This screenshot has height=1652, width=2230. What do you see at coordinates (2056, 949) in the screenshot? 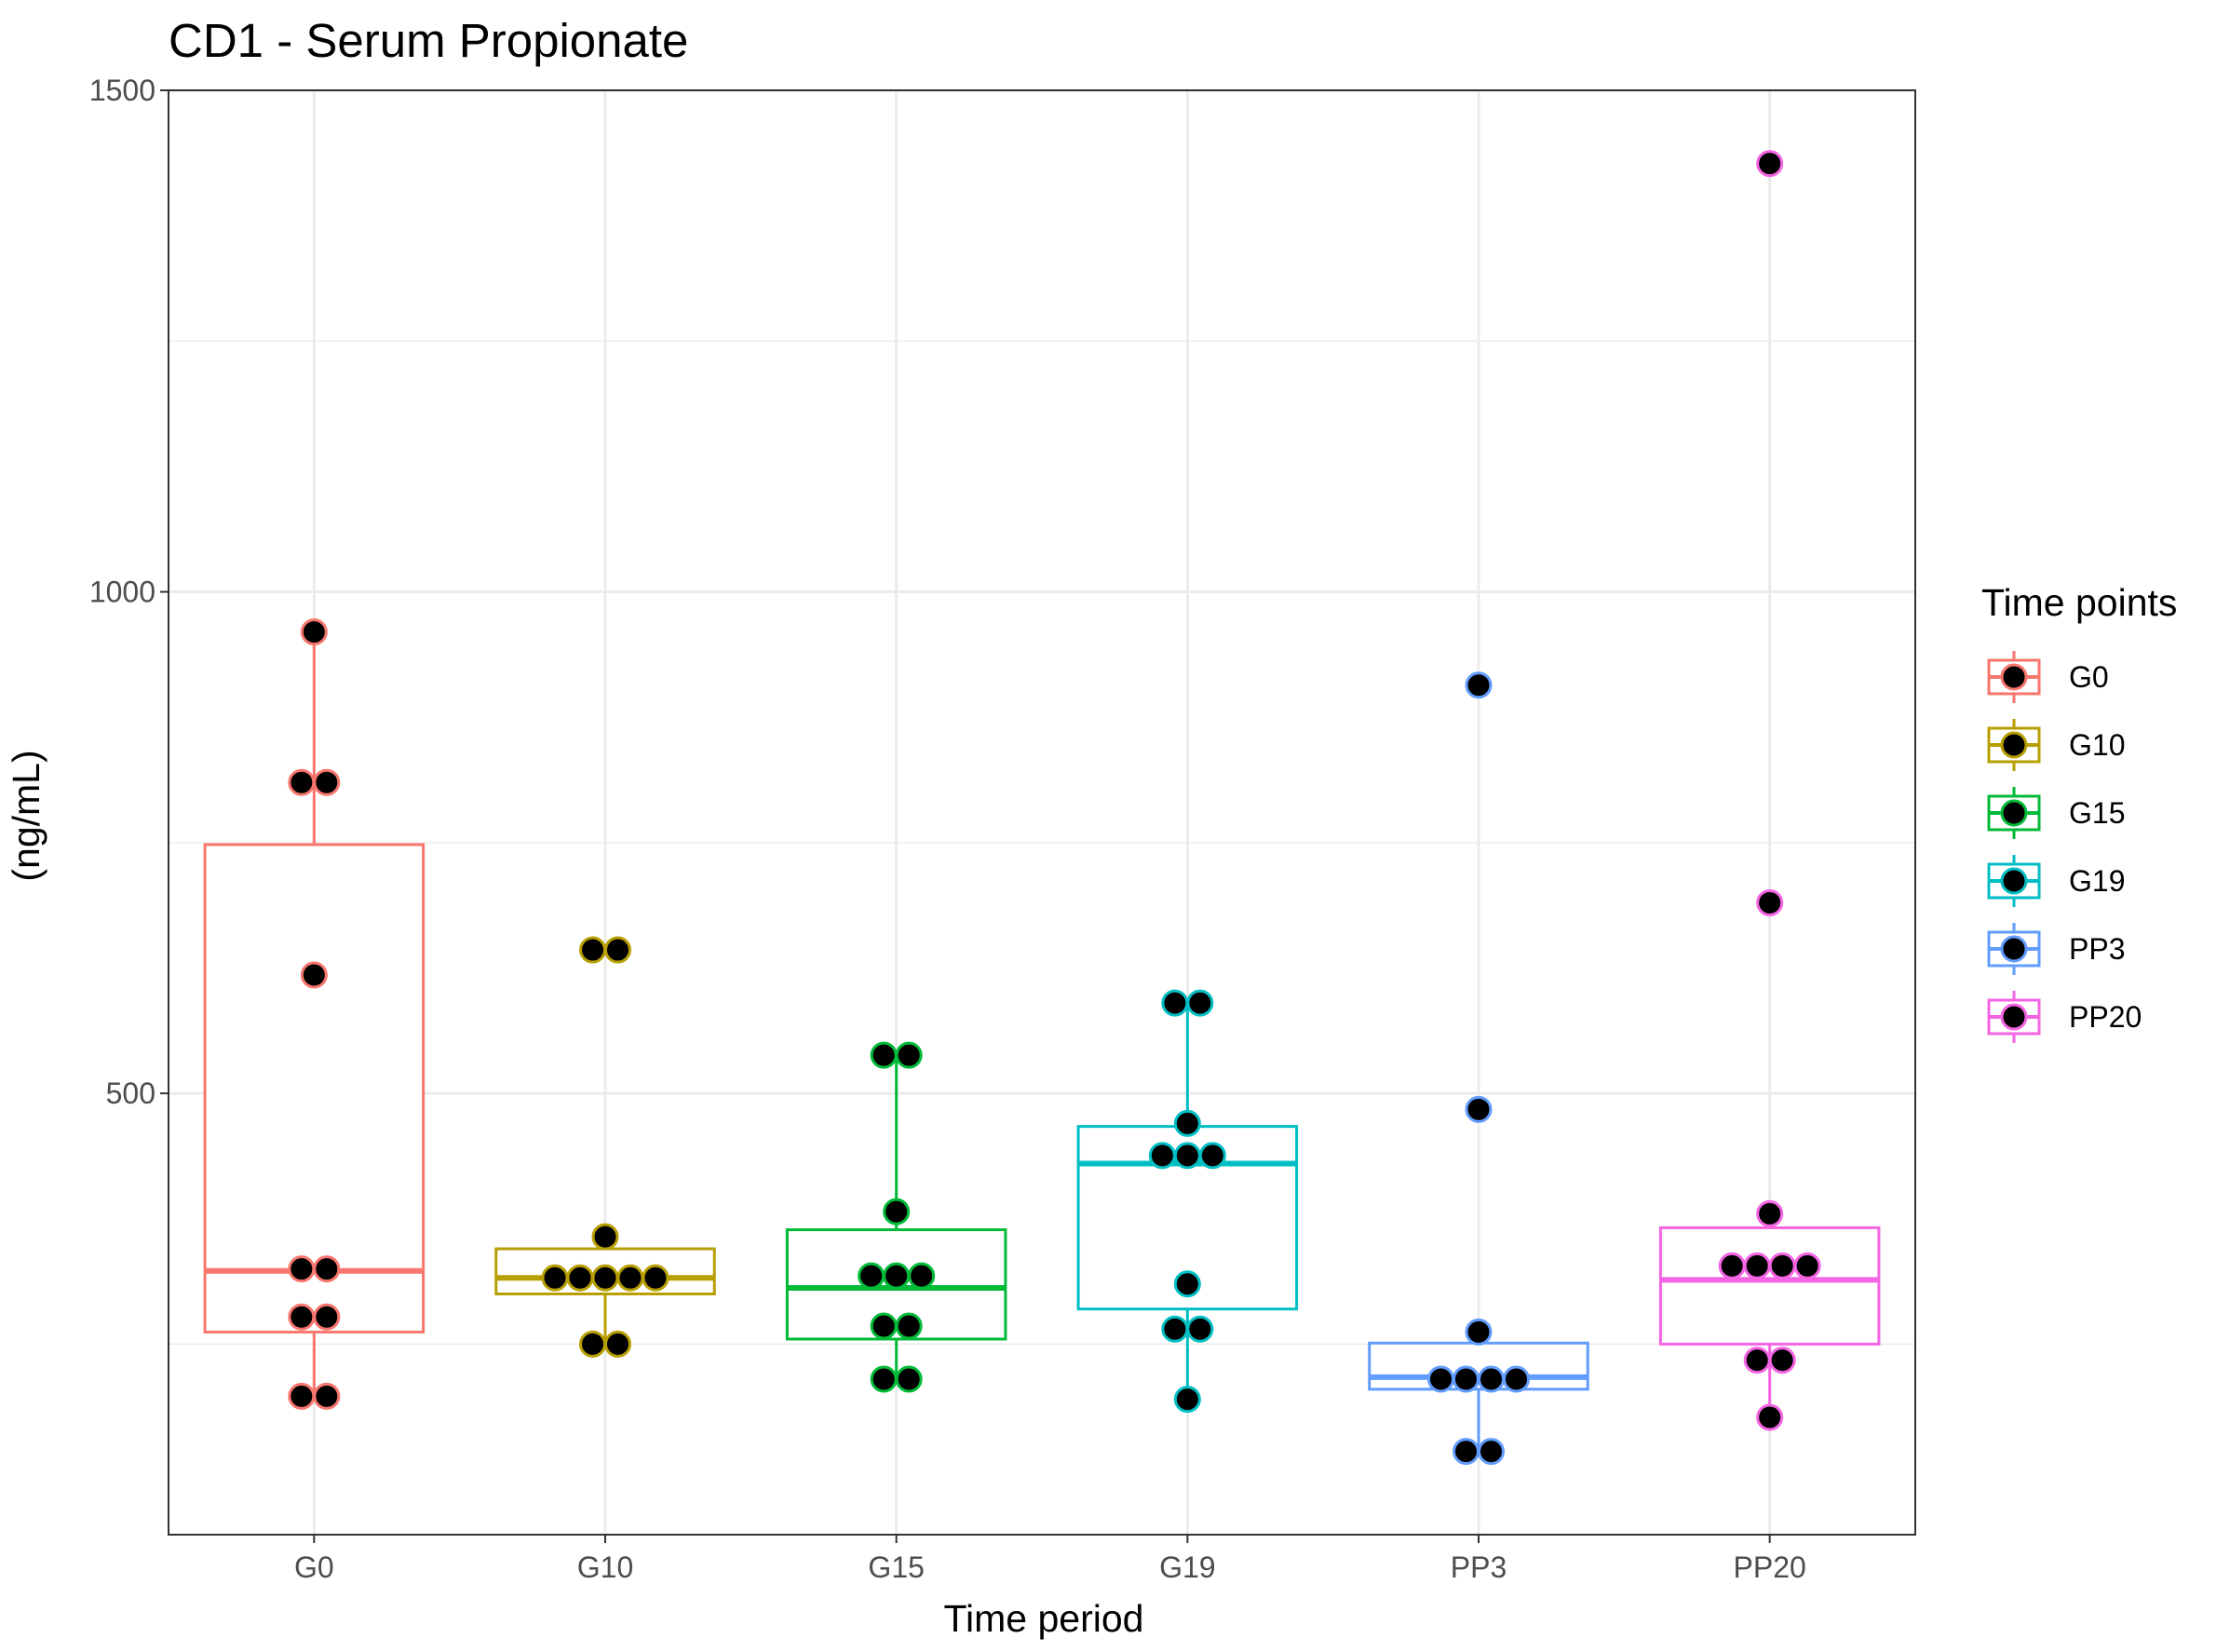
I see `legend-key-PP3: PP3` at bounding box center [2056, 949].